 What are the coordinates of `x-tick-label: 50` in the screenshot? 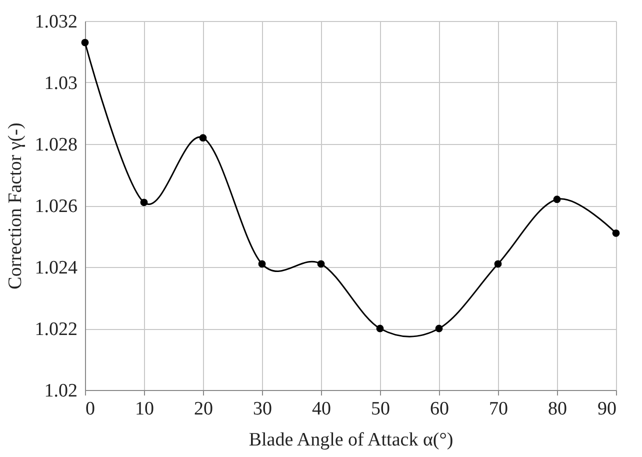 It's located at (380, 409).